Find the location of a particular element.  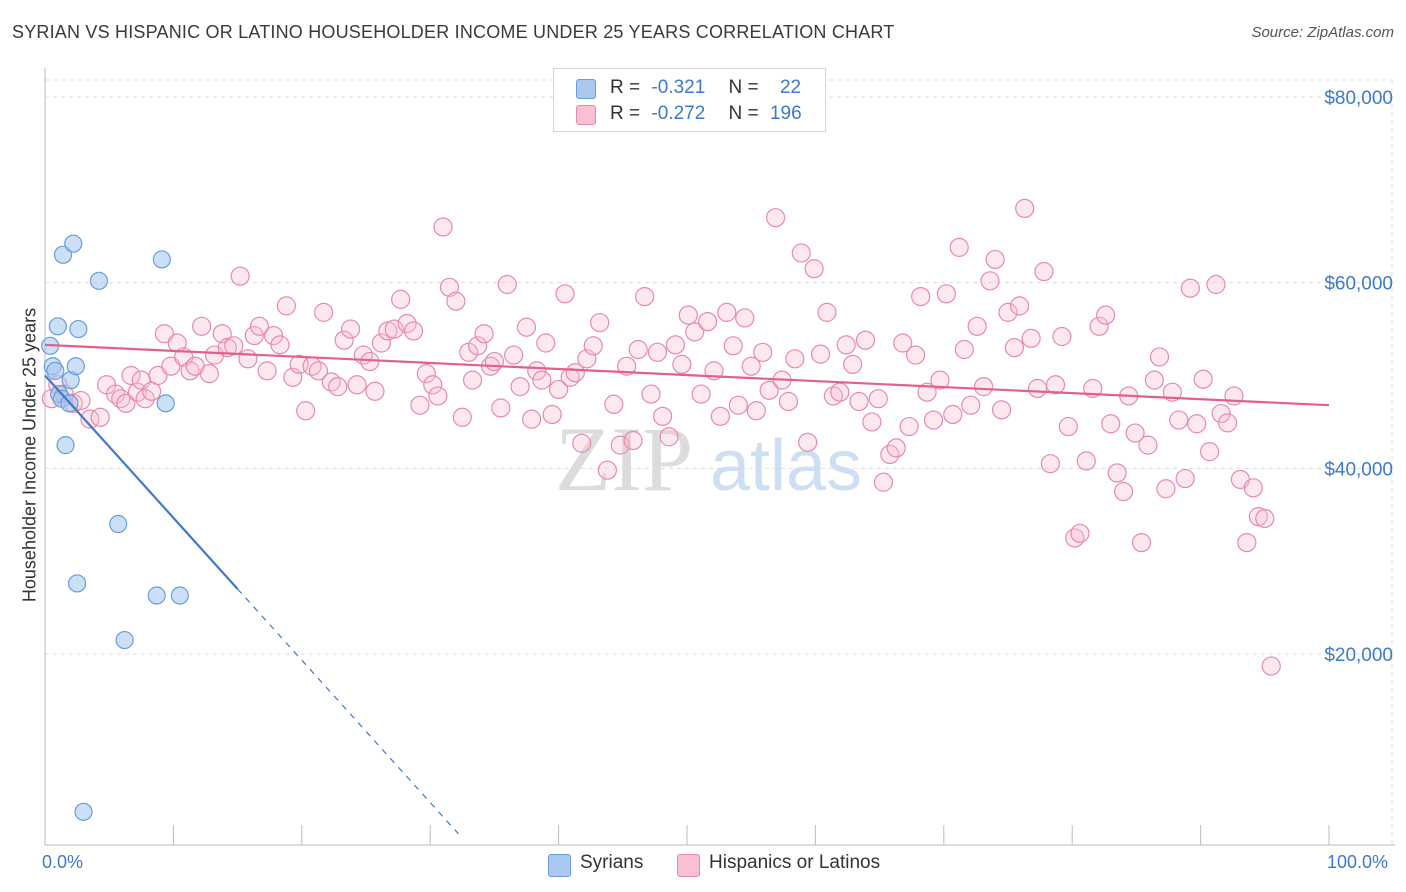

y-tick-label: $20,000 is located at coordinates (1358, 655).